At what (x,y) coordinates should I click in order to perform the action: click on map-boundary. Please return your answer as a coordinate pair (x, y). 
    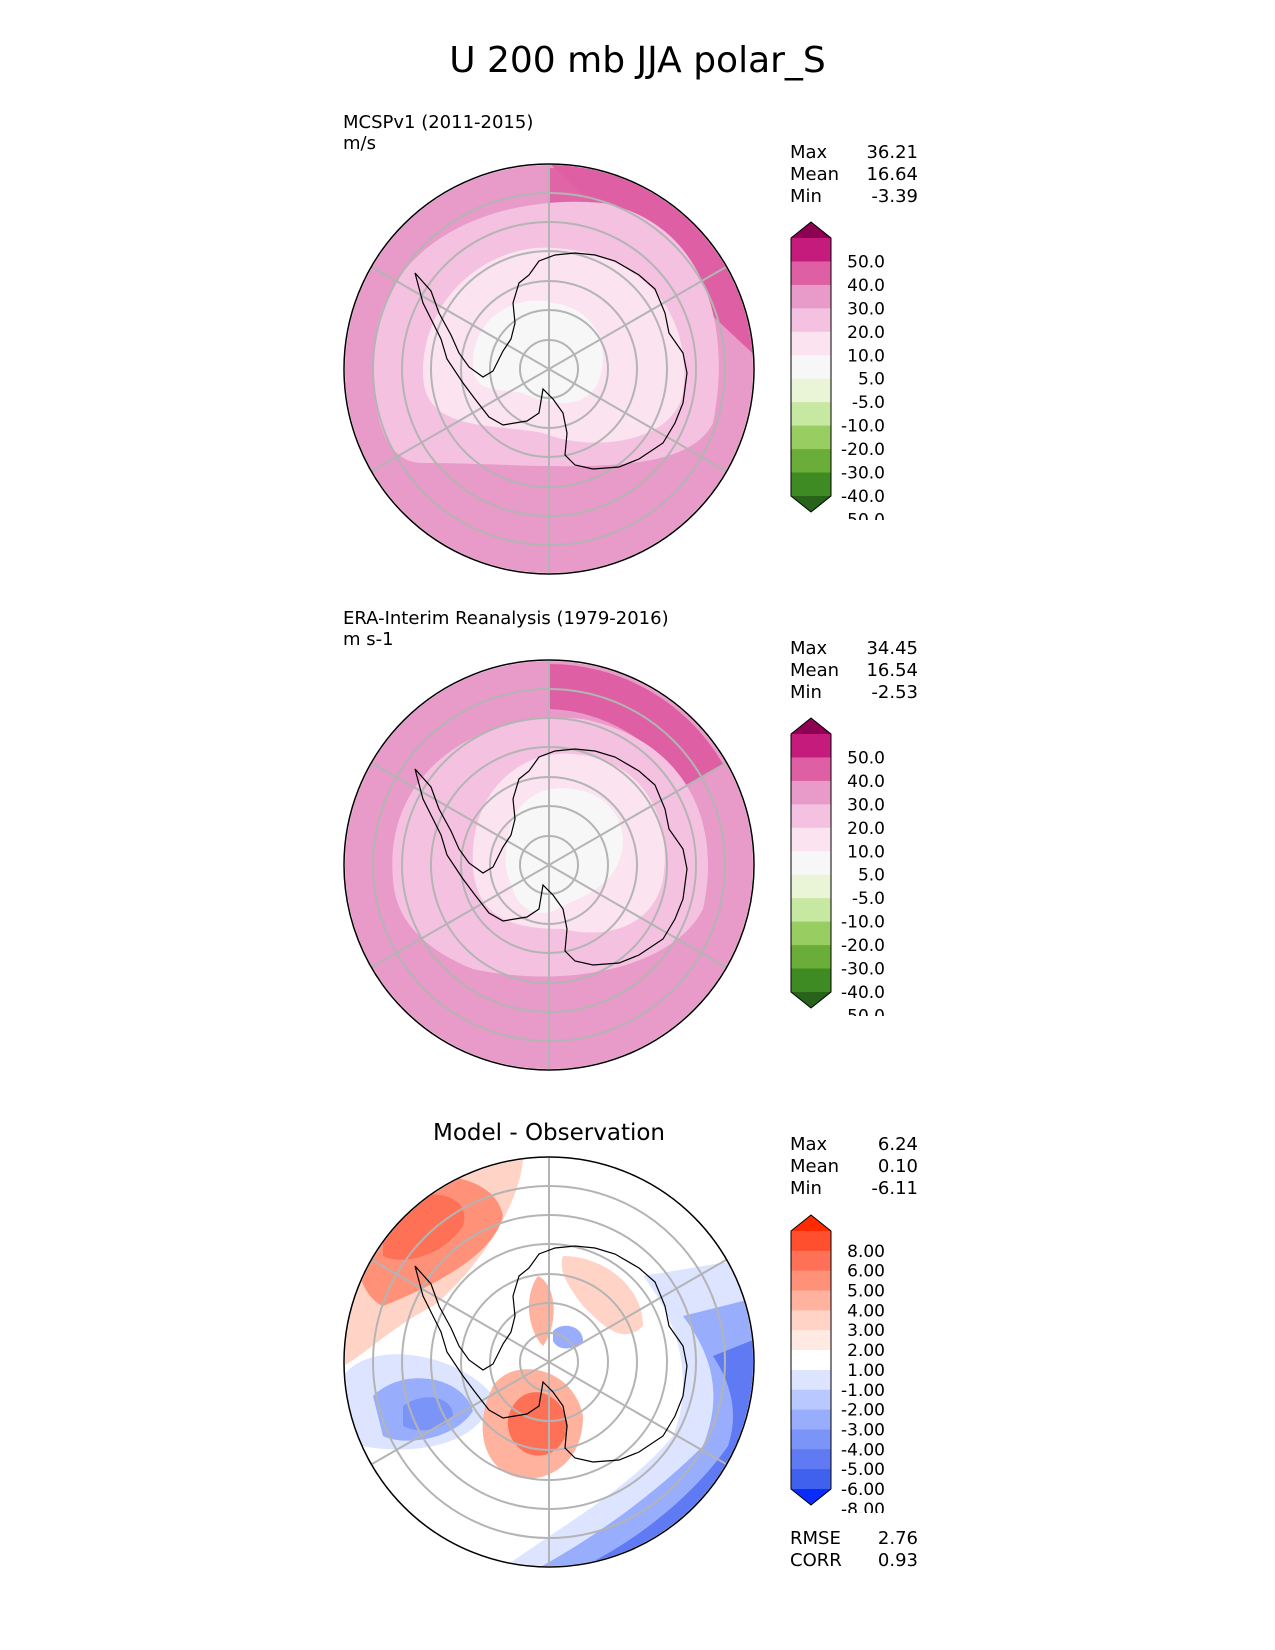
    Looking at the image, I should click on (549, 369).